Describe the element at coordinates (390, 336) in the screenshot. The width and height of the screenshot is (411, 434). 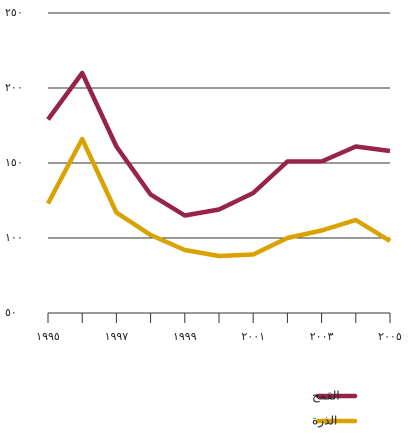
I see `x-tick-label: ٢٠٠٥` at that location.